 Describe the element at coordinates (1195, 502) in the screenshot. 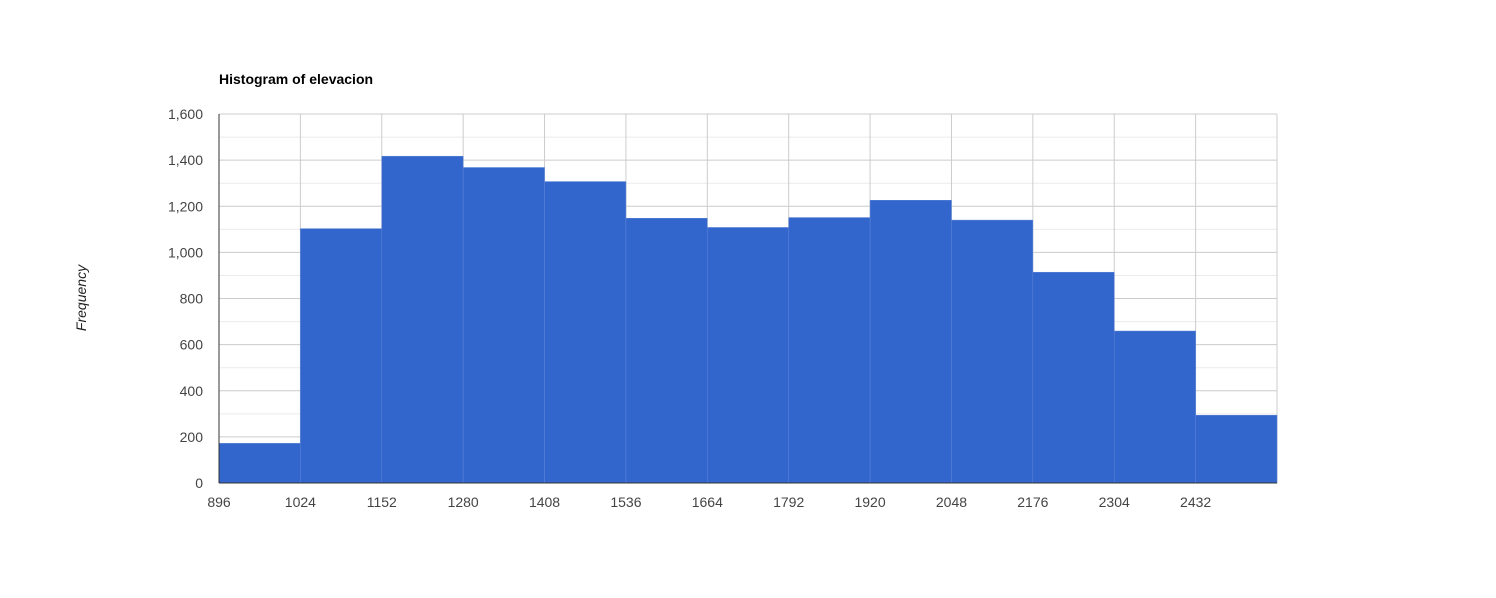

I see `x-tick-label: 2432` at that location.